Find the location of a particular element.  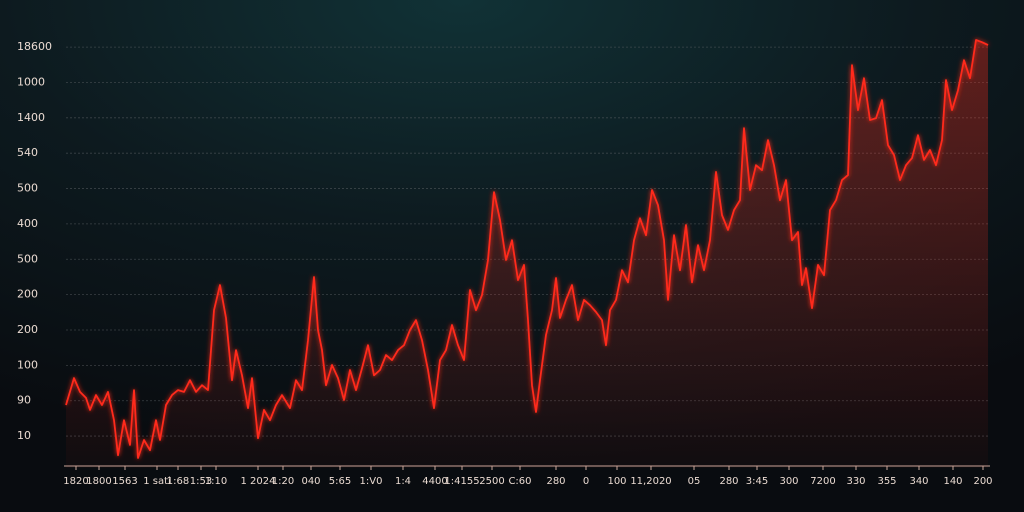

y-tick-label: 1000 is located at coordinates (31, 81).